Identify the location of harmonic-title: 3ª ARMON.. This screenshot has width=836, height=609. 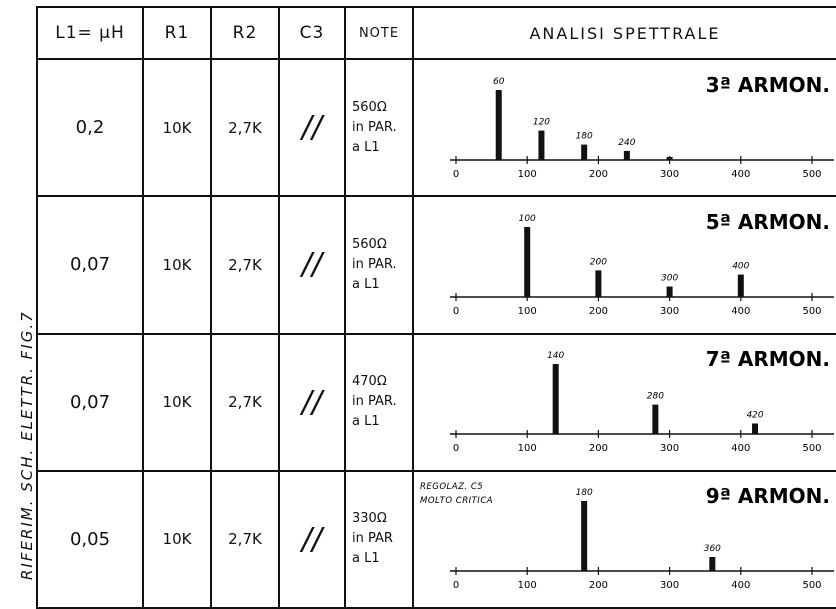
(768, 85).